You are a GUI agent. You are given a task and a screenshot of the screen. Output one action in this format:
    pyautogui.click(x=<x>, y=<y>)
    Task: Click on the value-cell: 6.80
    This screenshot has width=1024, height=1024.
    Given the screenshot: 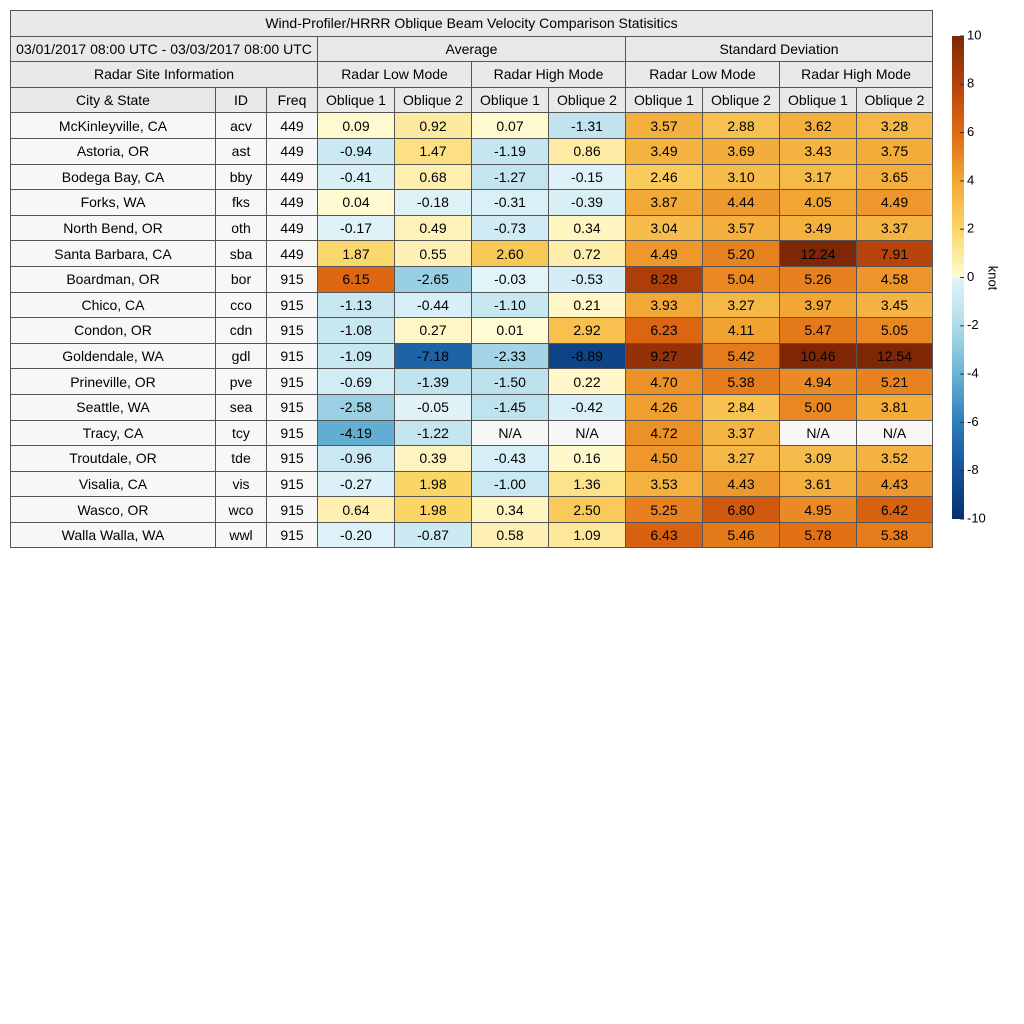 What is the action you would take?
    pyautogui.click(x=741, y=509)
    